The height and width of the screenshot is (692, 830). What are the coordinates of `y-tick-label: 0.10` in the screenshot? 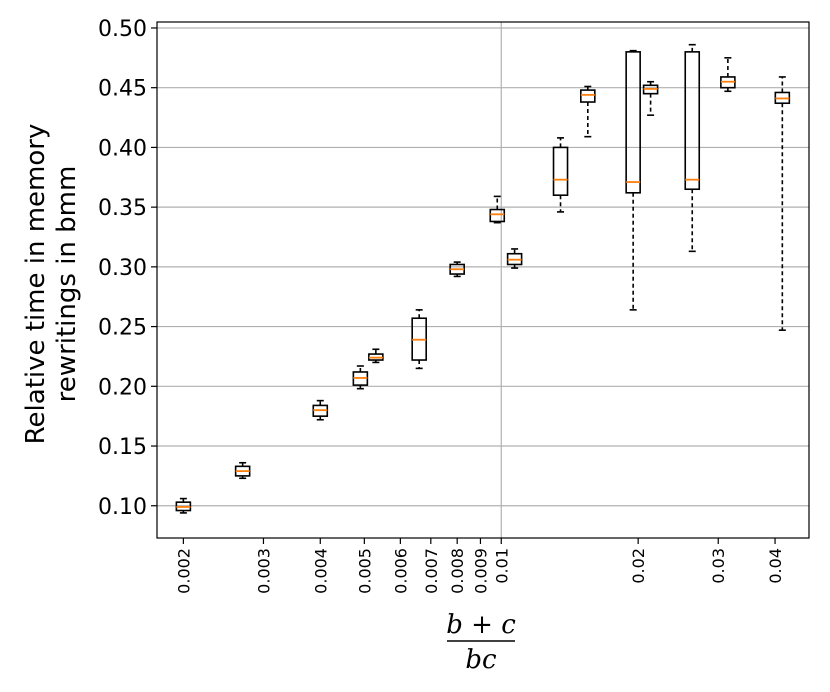 It's located at (122, 507).